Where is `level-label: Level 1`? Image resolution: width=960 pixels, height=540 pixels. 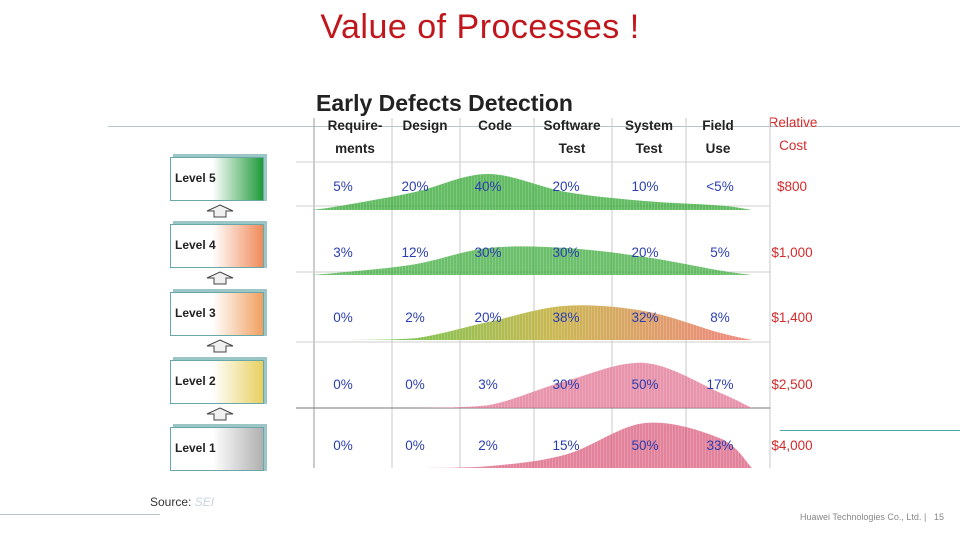
level-label: Level 1 is located at coordinates (195, 448).